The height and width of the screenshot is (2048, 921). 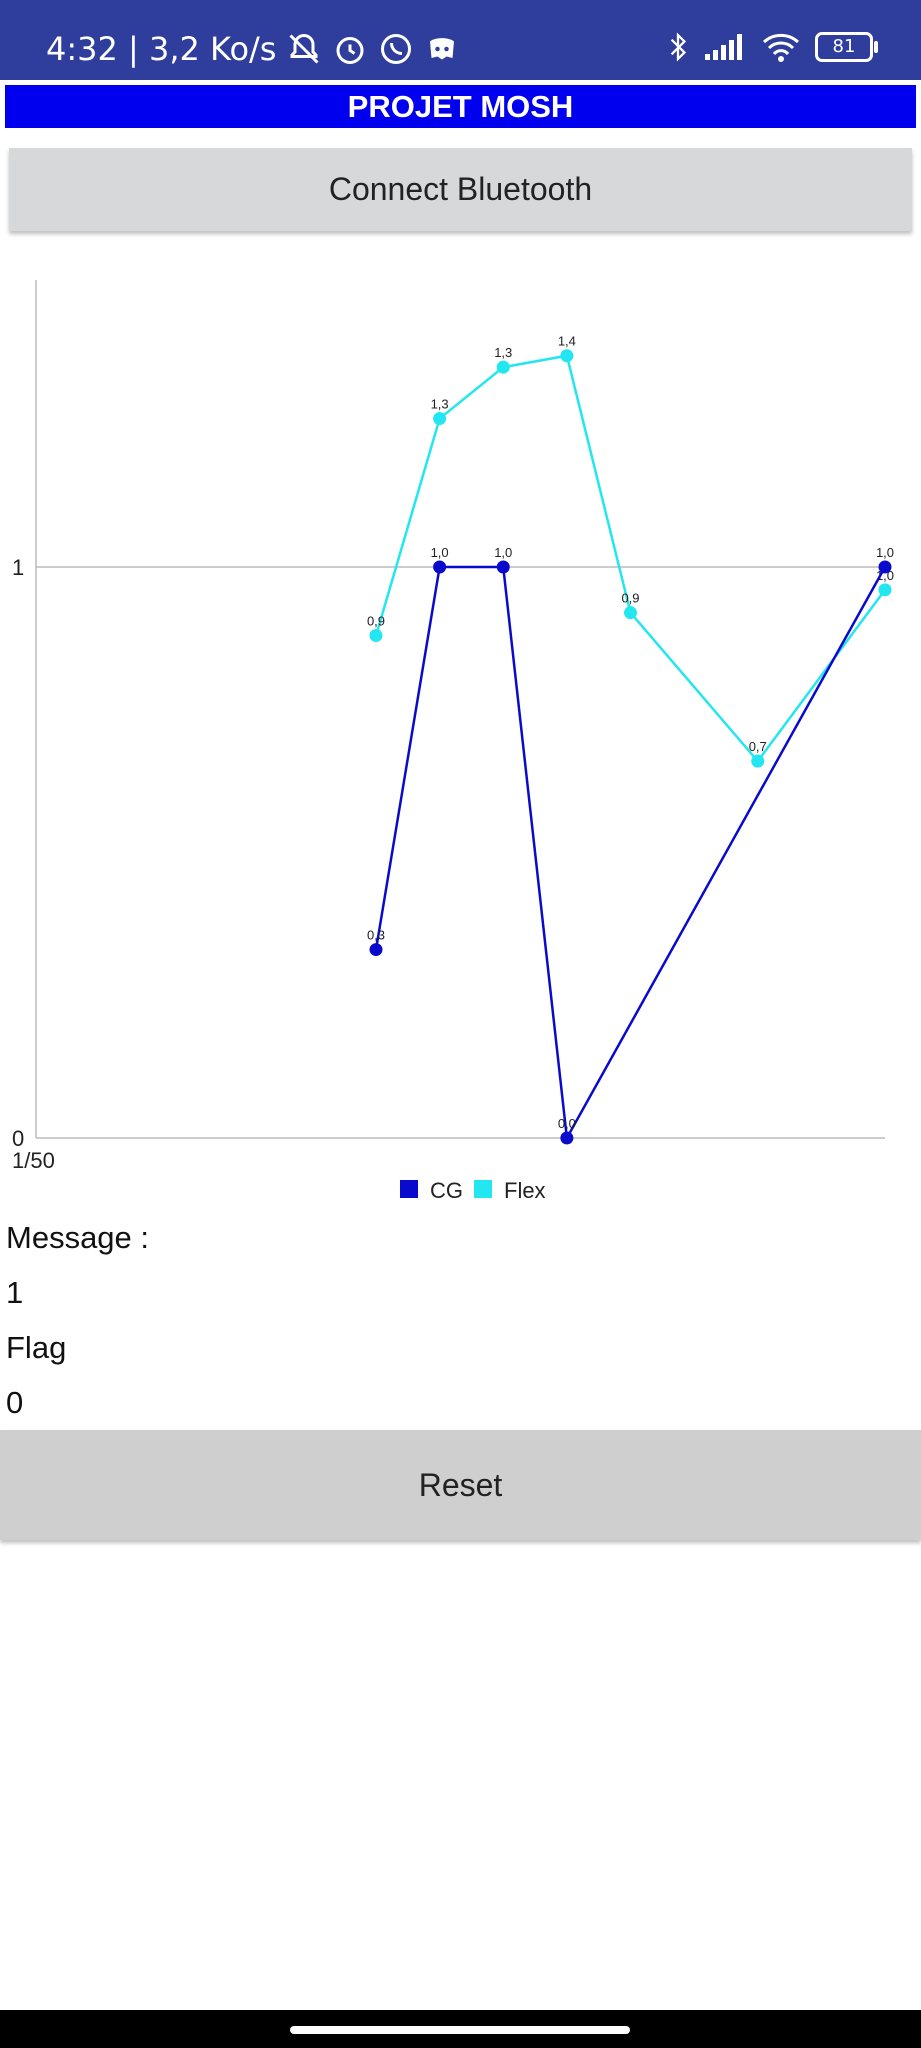 What do you see at coordinates (781, 47) in the screenshot?
I see `wifi-icon` at bounding box center [781, 47].